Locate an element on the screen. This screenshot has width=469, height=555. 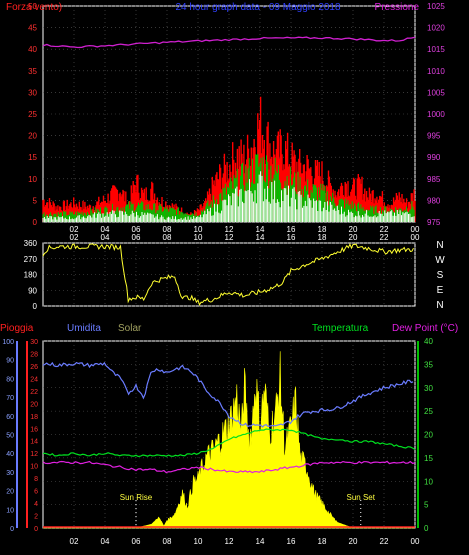
dewpoint-line is located at coordinates (229, 467).